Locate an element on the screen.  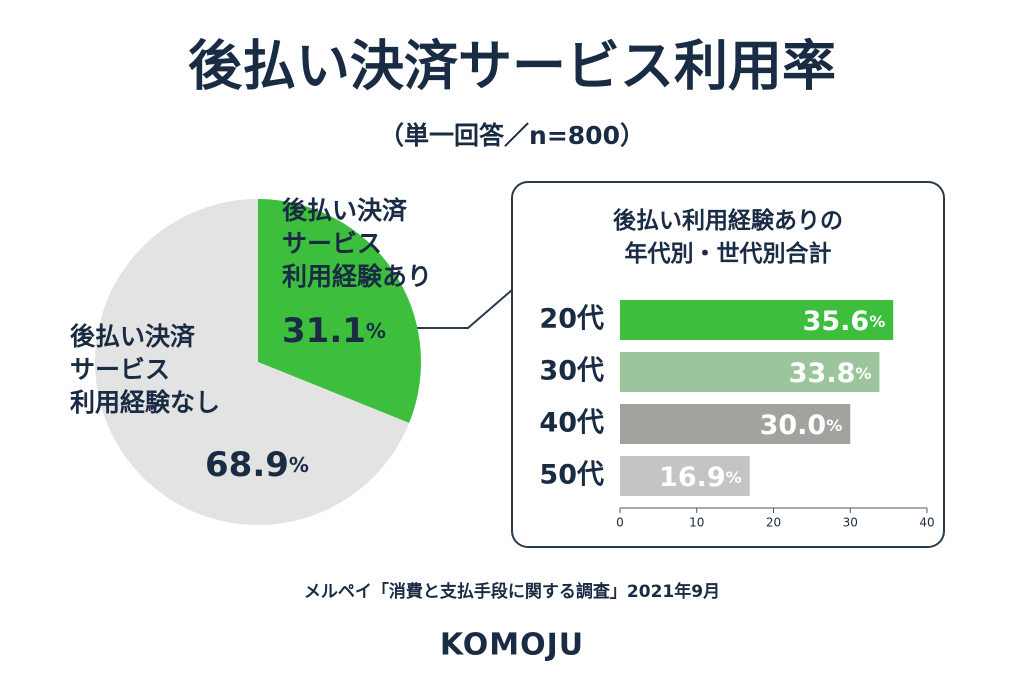
title: 後払い決済サービス利用率 is located at coordinates (512, 66).